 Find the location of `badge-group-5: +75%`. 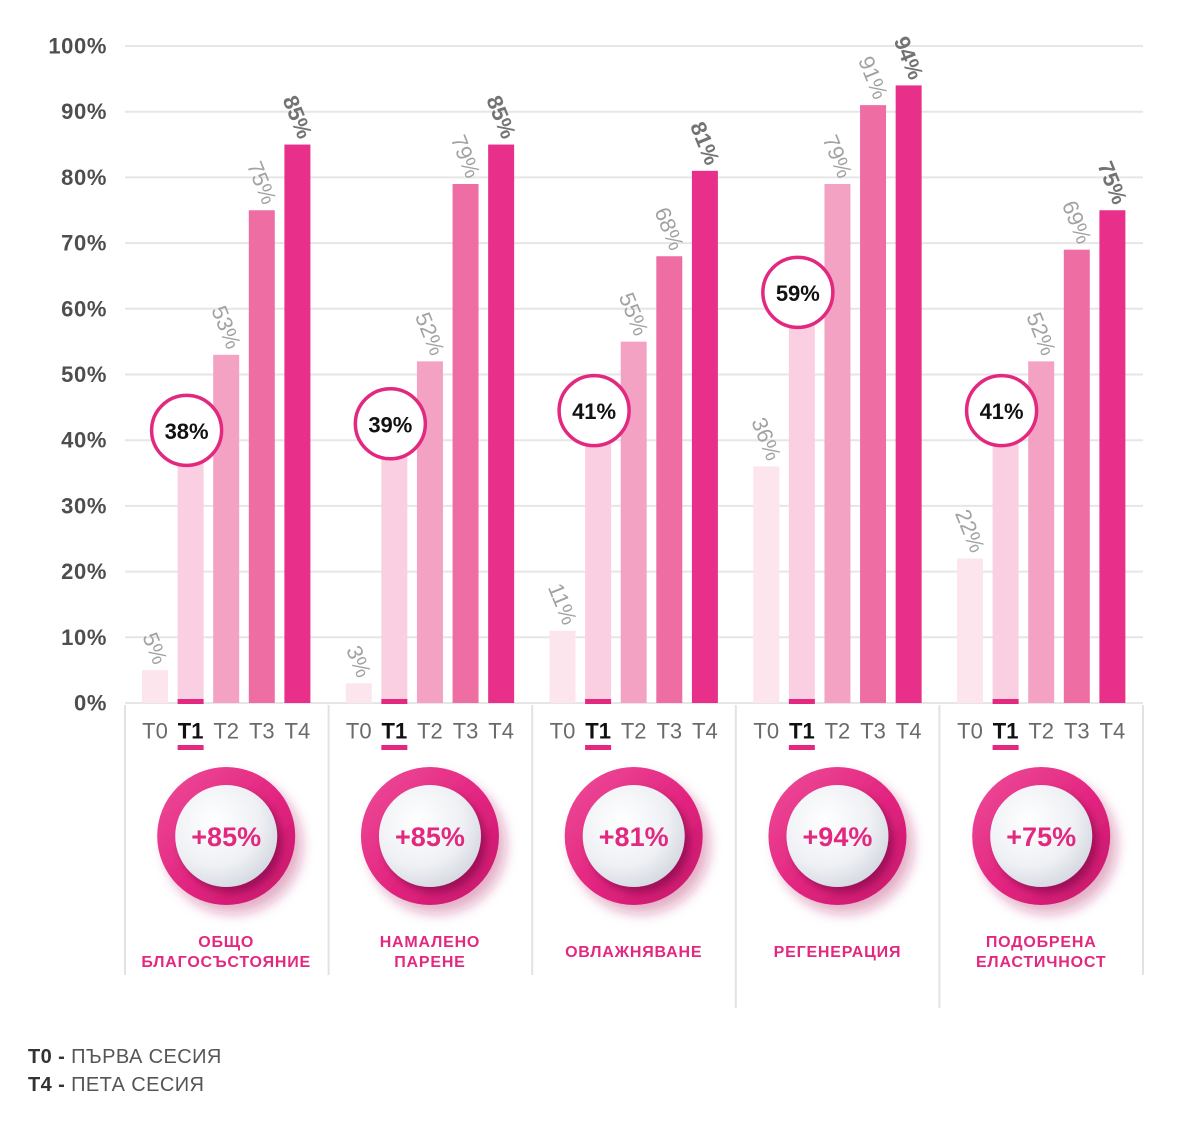

badge-group-5: +75% is located at coordinates (1041, 836).